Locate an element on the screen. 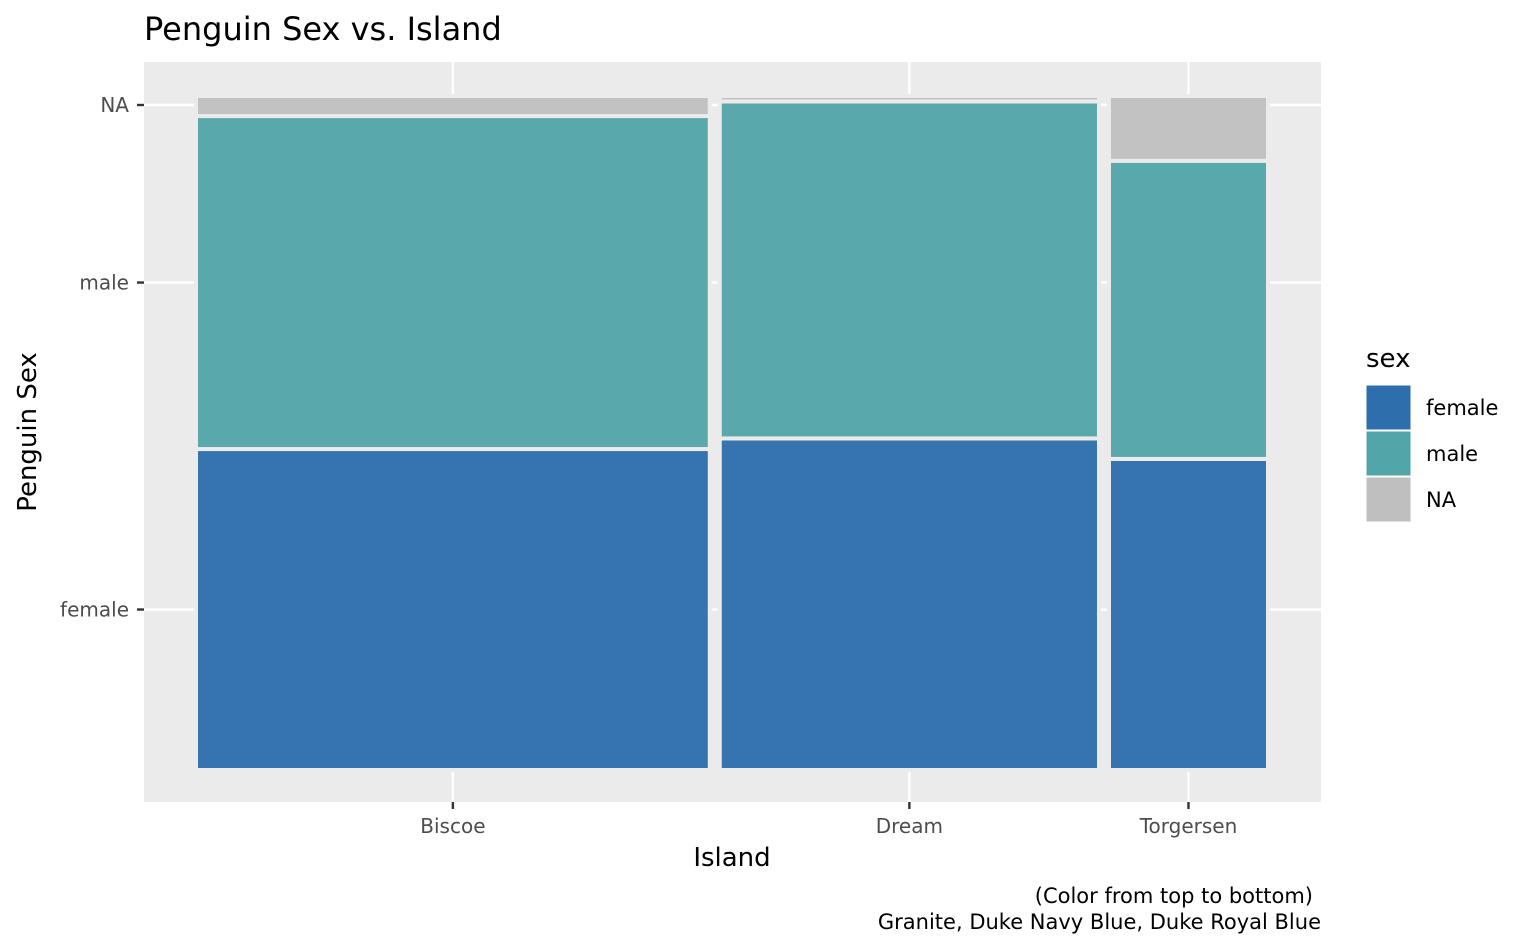 Image resolution: width=1536 pixels, height=949 pixels. legend: sex female male NA is located at coordinates (1431, 433).